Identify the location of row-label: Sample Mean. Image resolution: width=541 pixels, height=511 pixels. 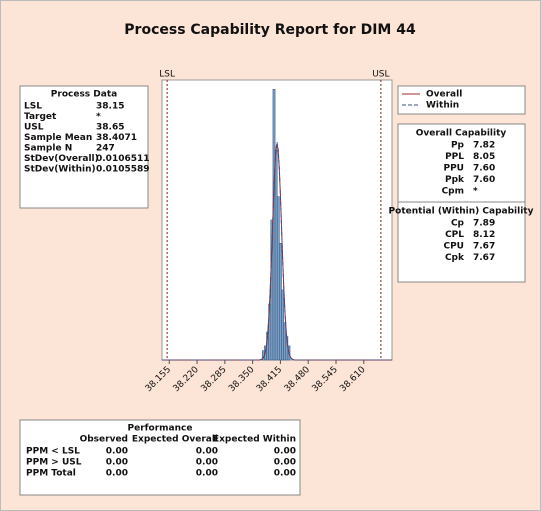
(58, 138).